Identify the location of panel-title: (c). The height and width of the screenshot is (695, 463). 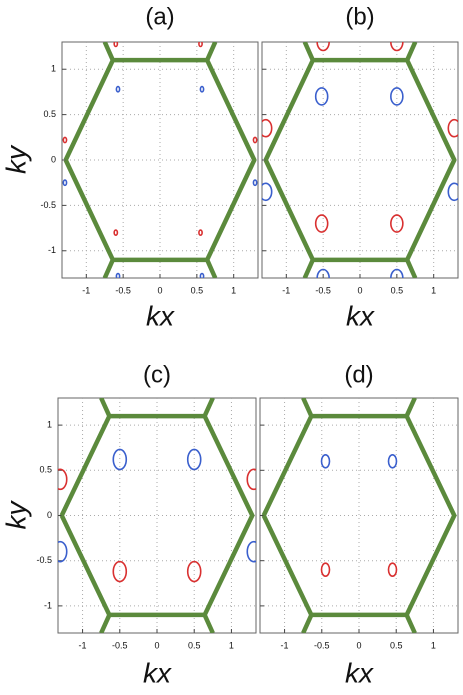
(157, 374).